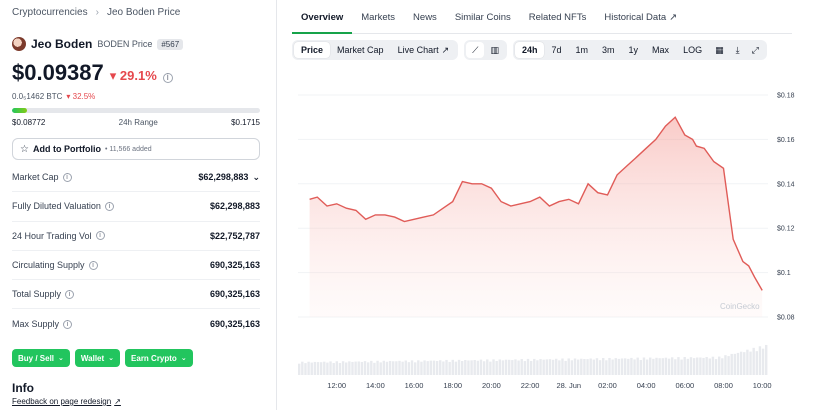 The image size is (820, 410). I want to click on chart-style-toggle: ⟋ ▥, so click(485, 50).